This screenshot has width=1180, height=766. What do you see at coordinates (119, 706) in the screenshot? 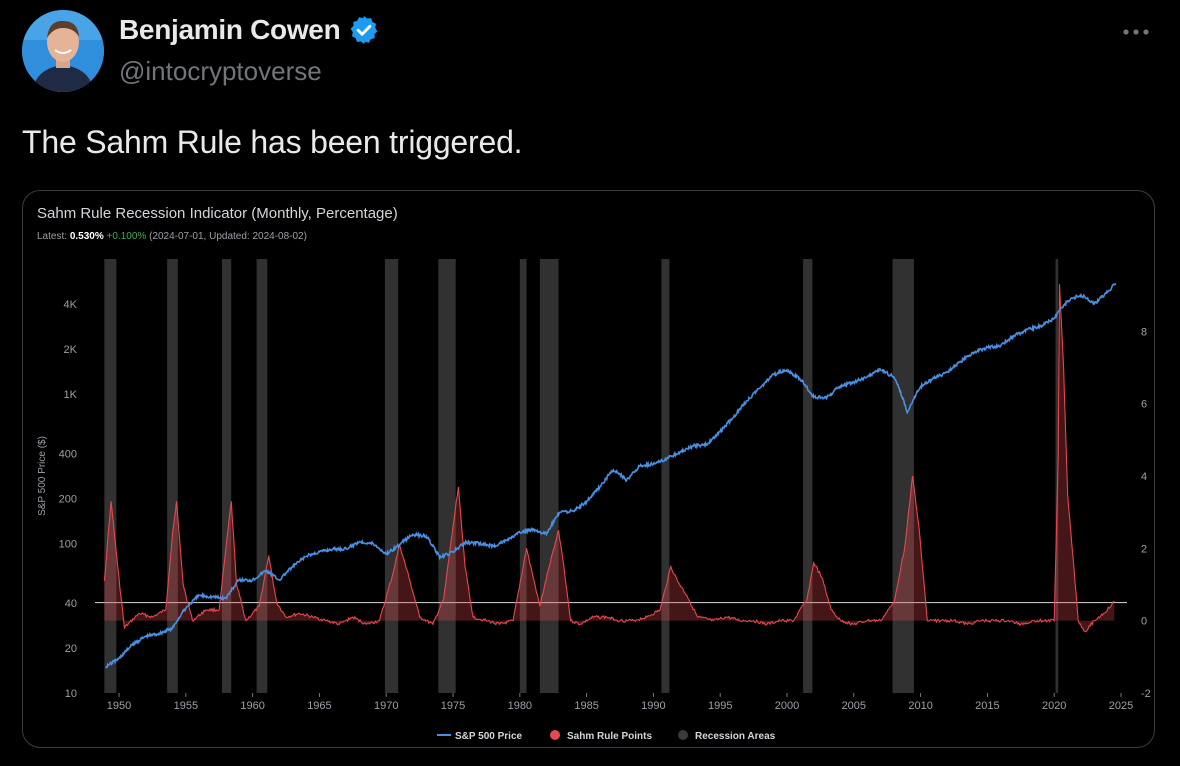
I see `x-tick-label: 1950` at bounding box center [119, 706].